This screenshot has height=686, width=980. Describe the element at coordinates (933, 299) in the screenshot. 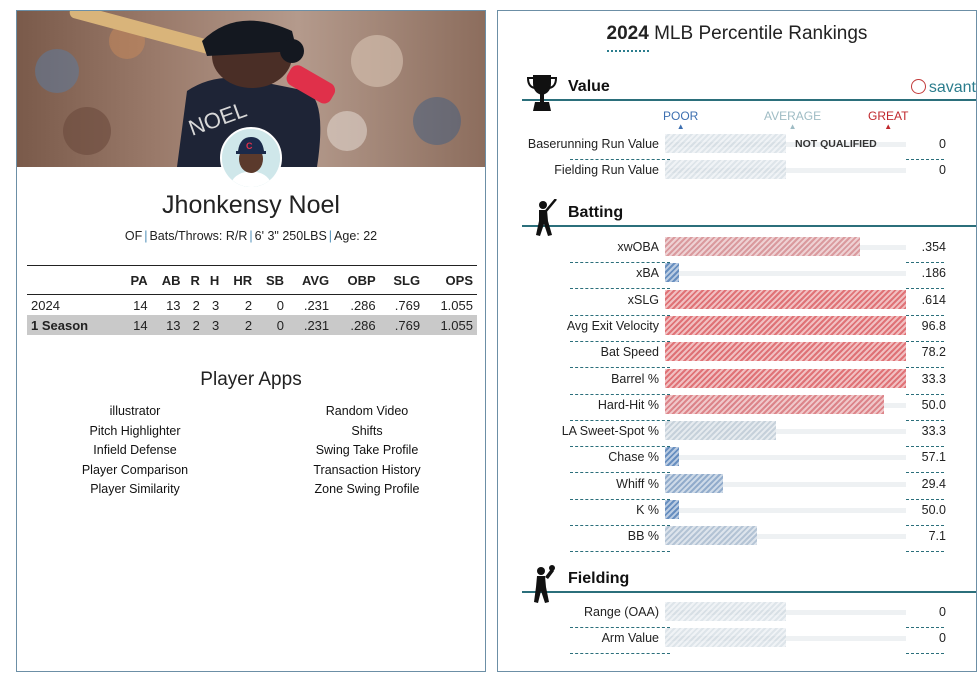

I see `metric-value: .614` at that location.